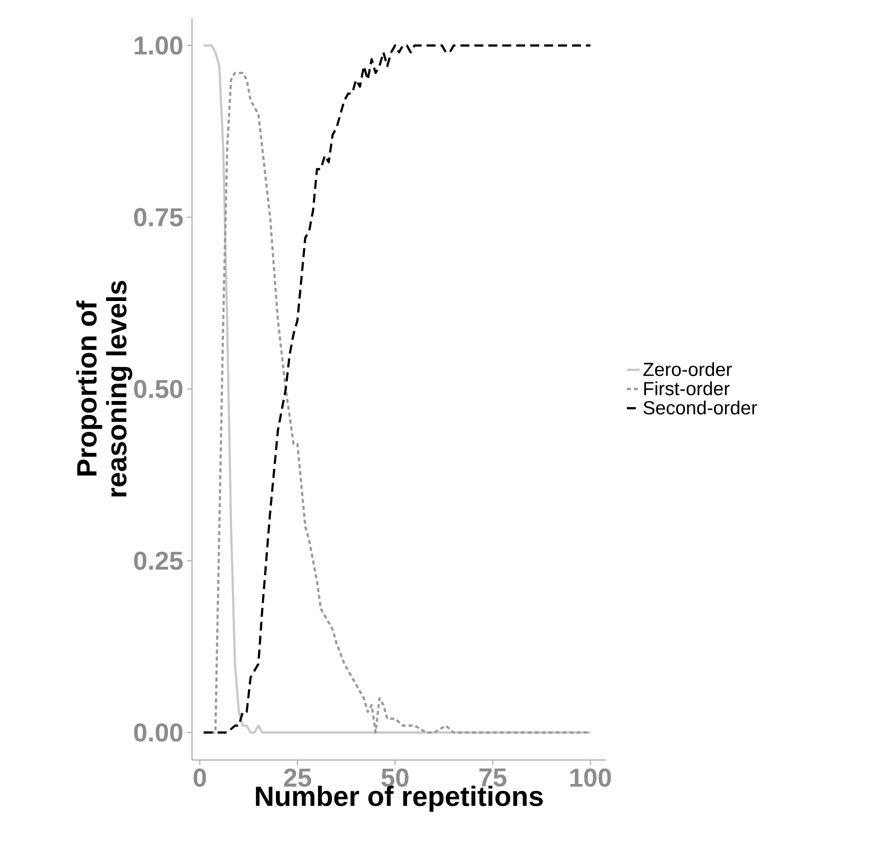  Describe the element at coordinates (158, 217) in the screenshot. I see `y-tick-label: 0.75` at that location.